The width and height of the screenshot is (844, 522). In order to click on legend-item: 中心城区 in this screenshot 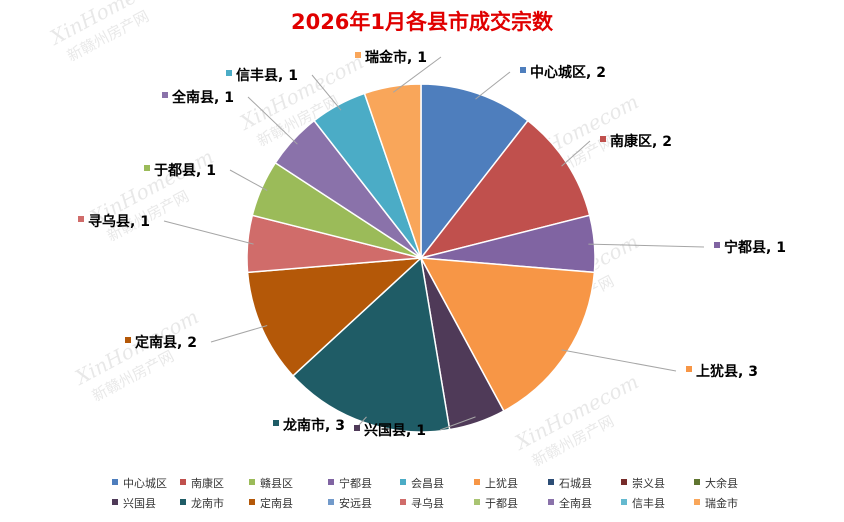, I will do `click(139, 483)`.